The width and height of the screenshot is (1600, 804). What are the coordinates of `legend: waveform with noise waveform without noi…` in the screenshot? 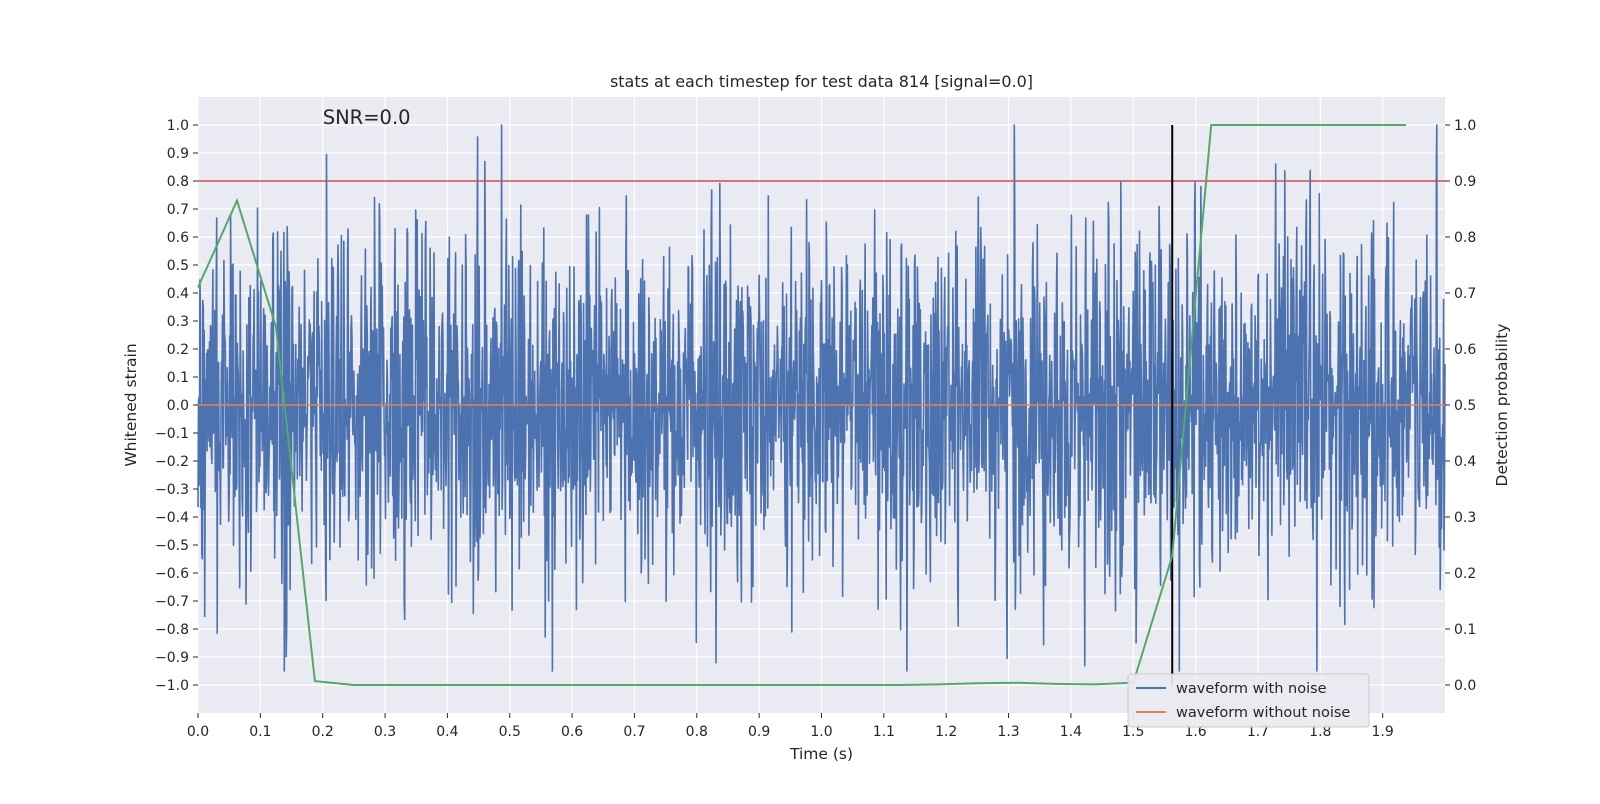 It's located at (1248, 700).